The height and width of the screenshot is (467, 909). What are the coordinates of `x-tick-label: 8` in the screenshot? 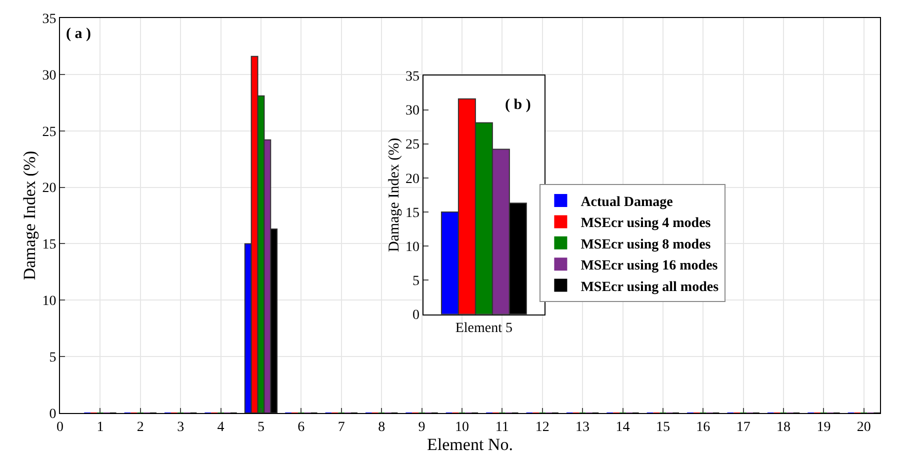 It's located at (382, 427).